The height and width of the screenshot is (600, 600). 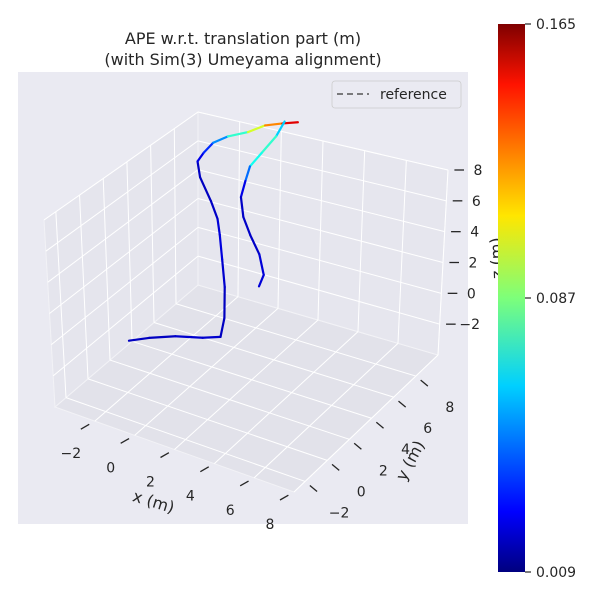 What do you see at coordinates (449, 408) in the screenshot?
I see `y-tick-label: 8` at bounding box center [449, 408].